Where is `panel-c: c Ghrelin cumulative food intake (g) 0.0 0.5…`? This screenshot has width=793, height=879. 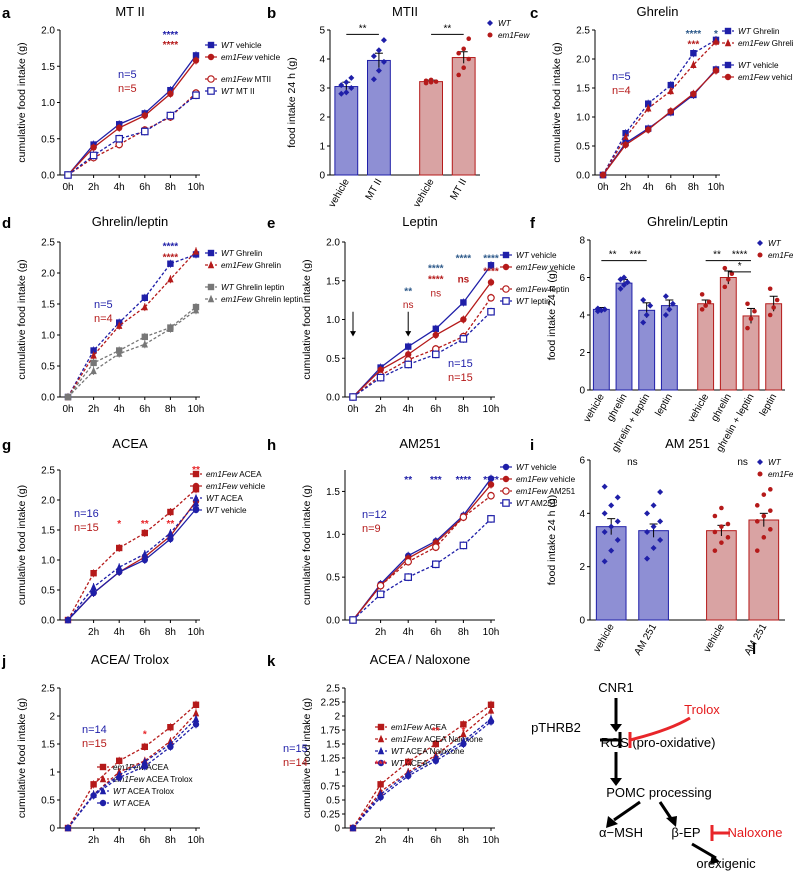 panel-c: c Ghrelin cumulative food intake (g) 0.0 0.5… is located at coordinates (661, 98).